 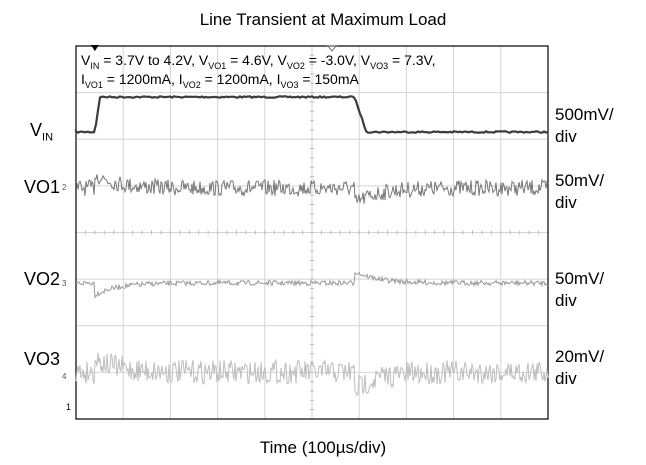 What do you see at coordinates (311, 114) in the screenshot?
I see `trace-vin` at bounding box center [311, 114].